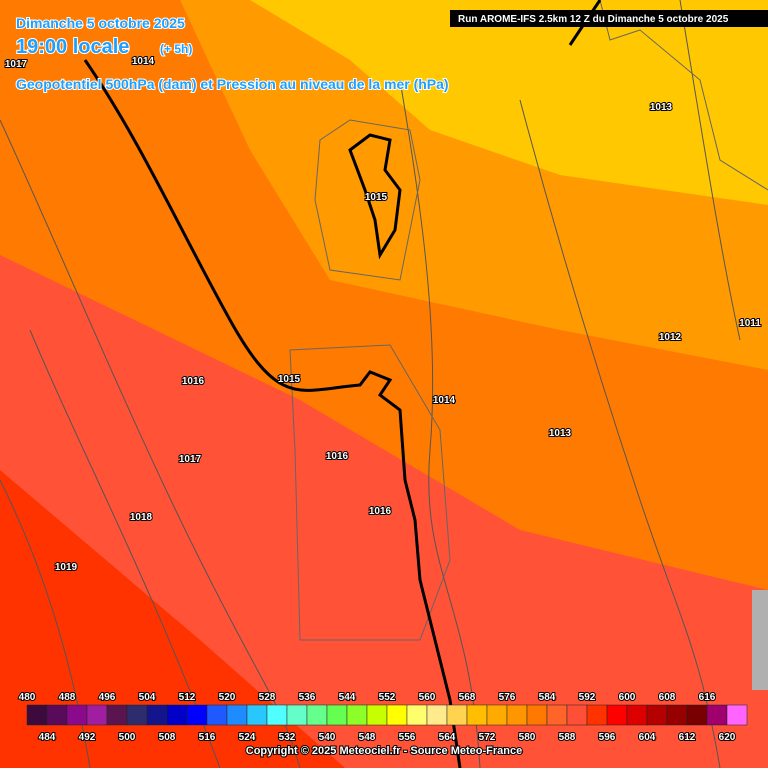  I want to click on colorbar-label: 572, so click(487, 737).